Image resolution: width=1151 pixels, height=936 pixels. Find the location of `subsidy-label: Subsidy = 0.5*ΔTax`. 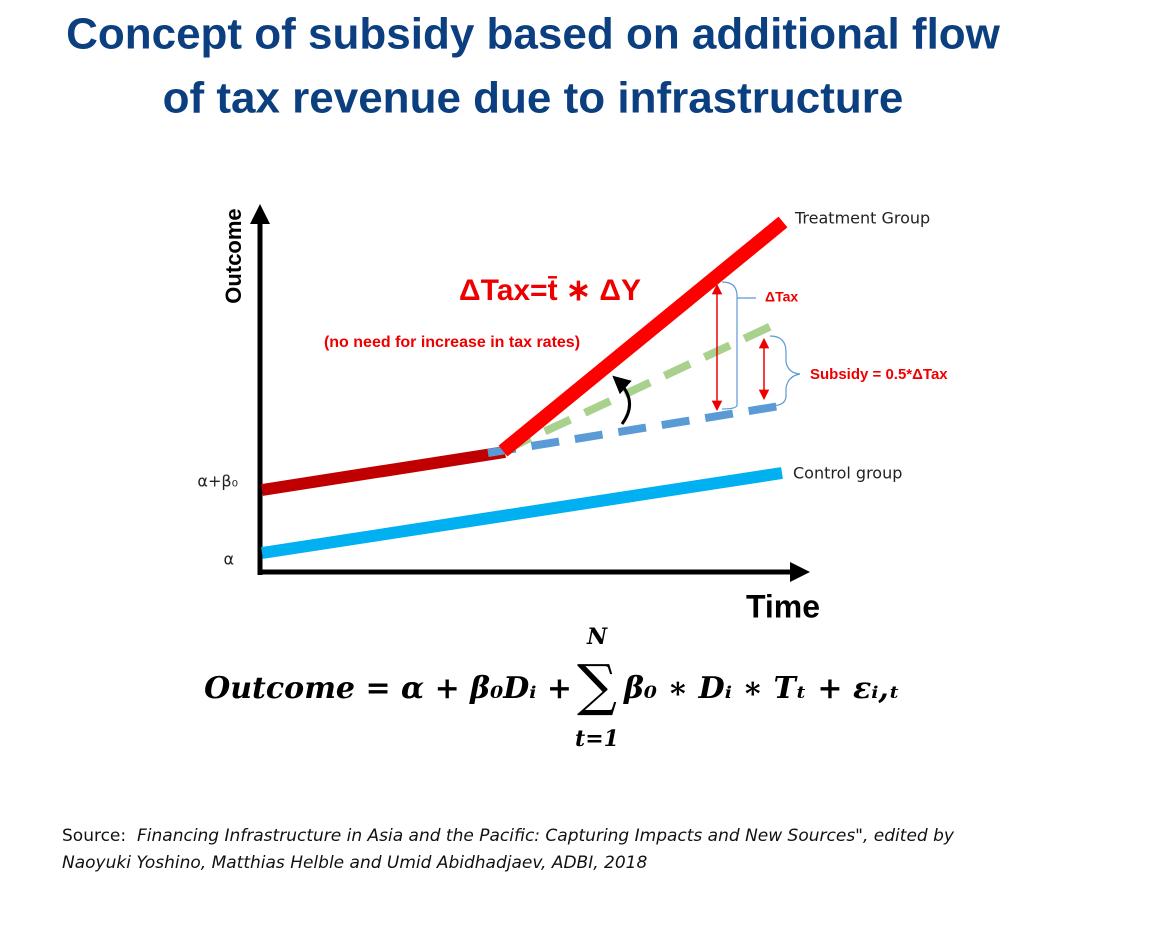

subsidy-label: Subsidy = 0.5*ΔTax is located at coordinates (879, 374).